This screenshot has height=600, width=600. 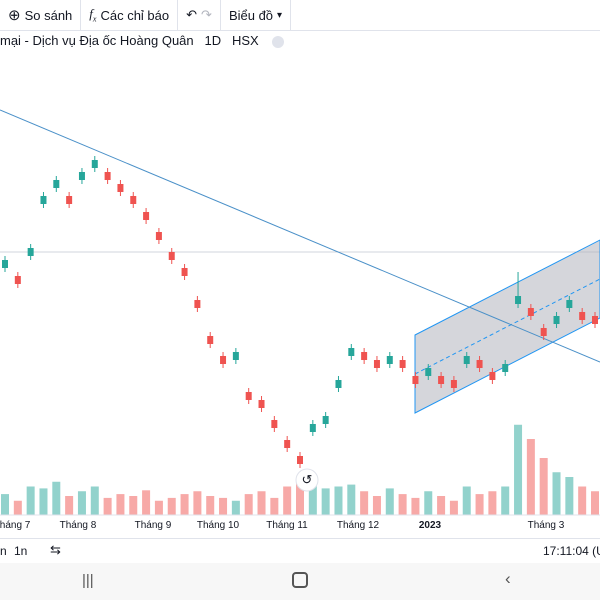 I want to click on collapse-button, so click(x=278, y=41).